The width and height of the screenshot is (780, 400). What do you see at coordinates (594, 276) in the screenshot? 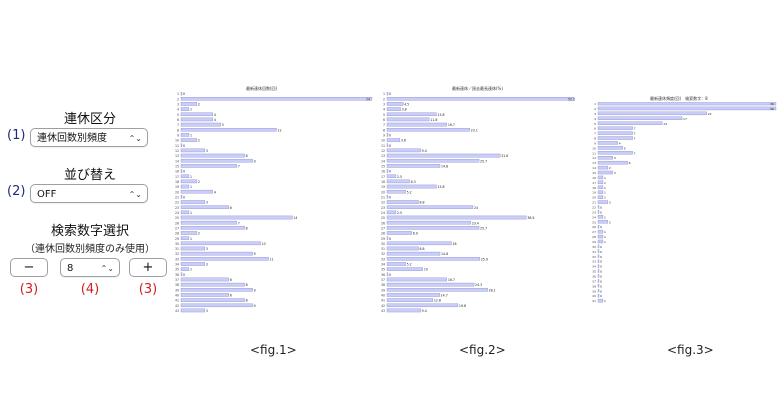
I see `tick-label: 36` at bounding box center [594, 276].